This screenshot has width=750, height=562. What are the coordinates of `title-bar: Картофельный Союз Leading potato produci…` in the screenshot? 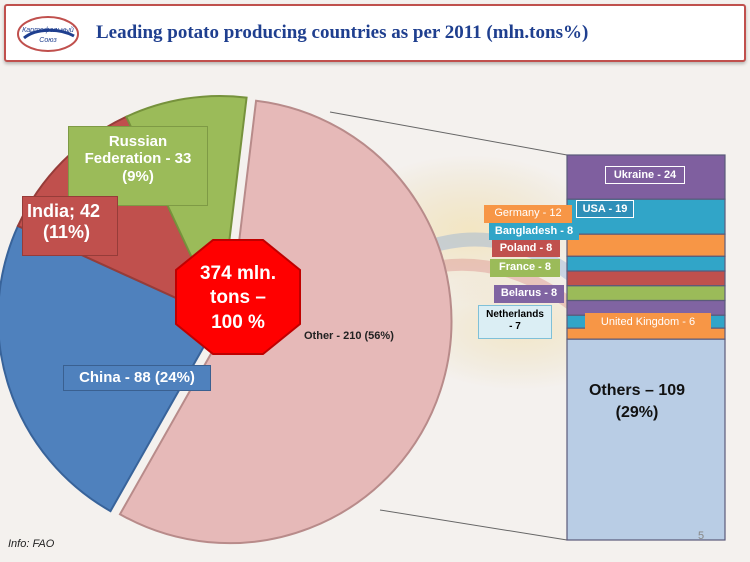 It's located at (375, 33).